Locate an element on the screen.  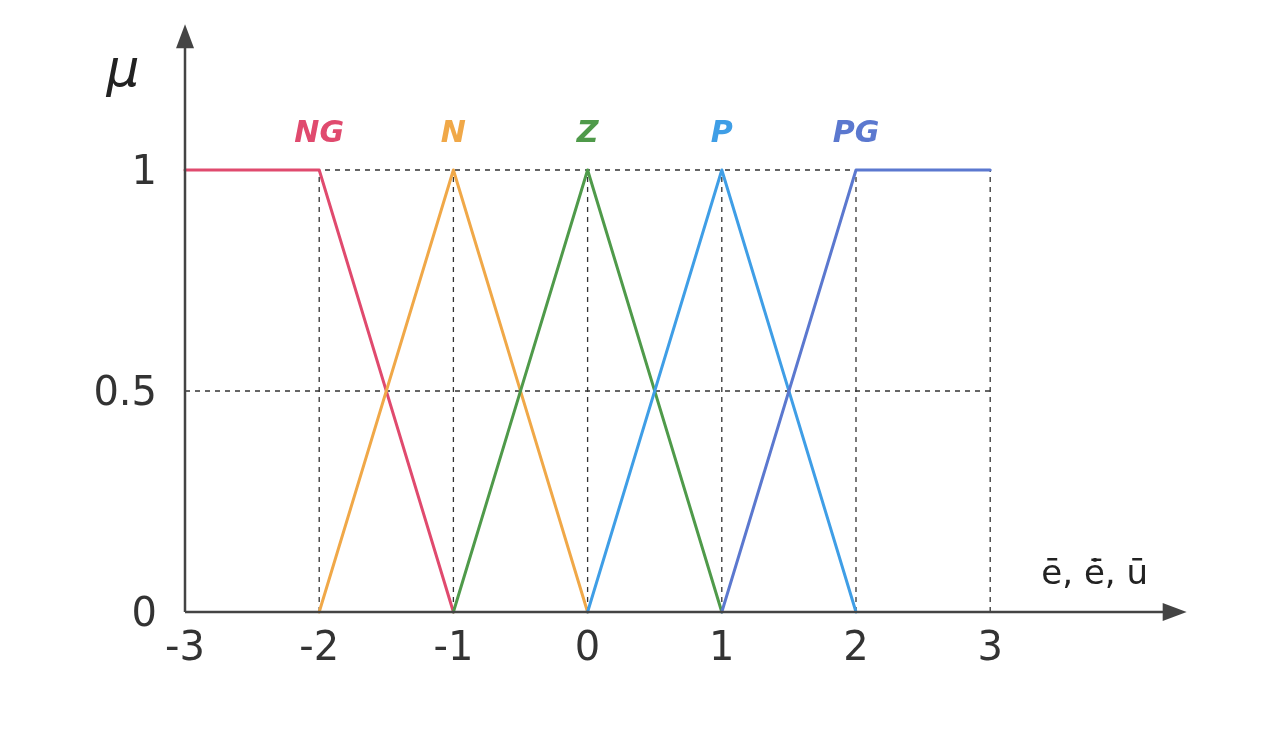
series-label: P is located at coordinates (721, 131).